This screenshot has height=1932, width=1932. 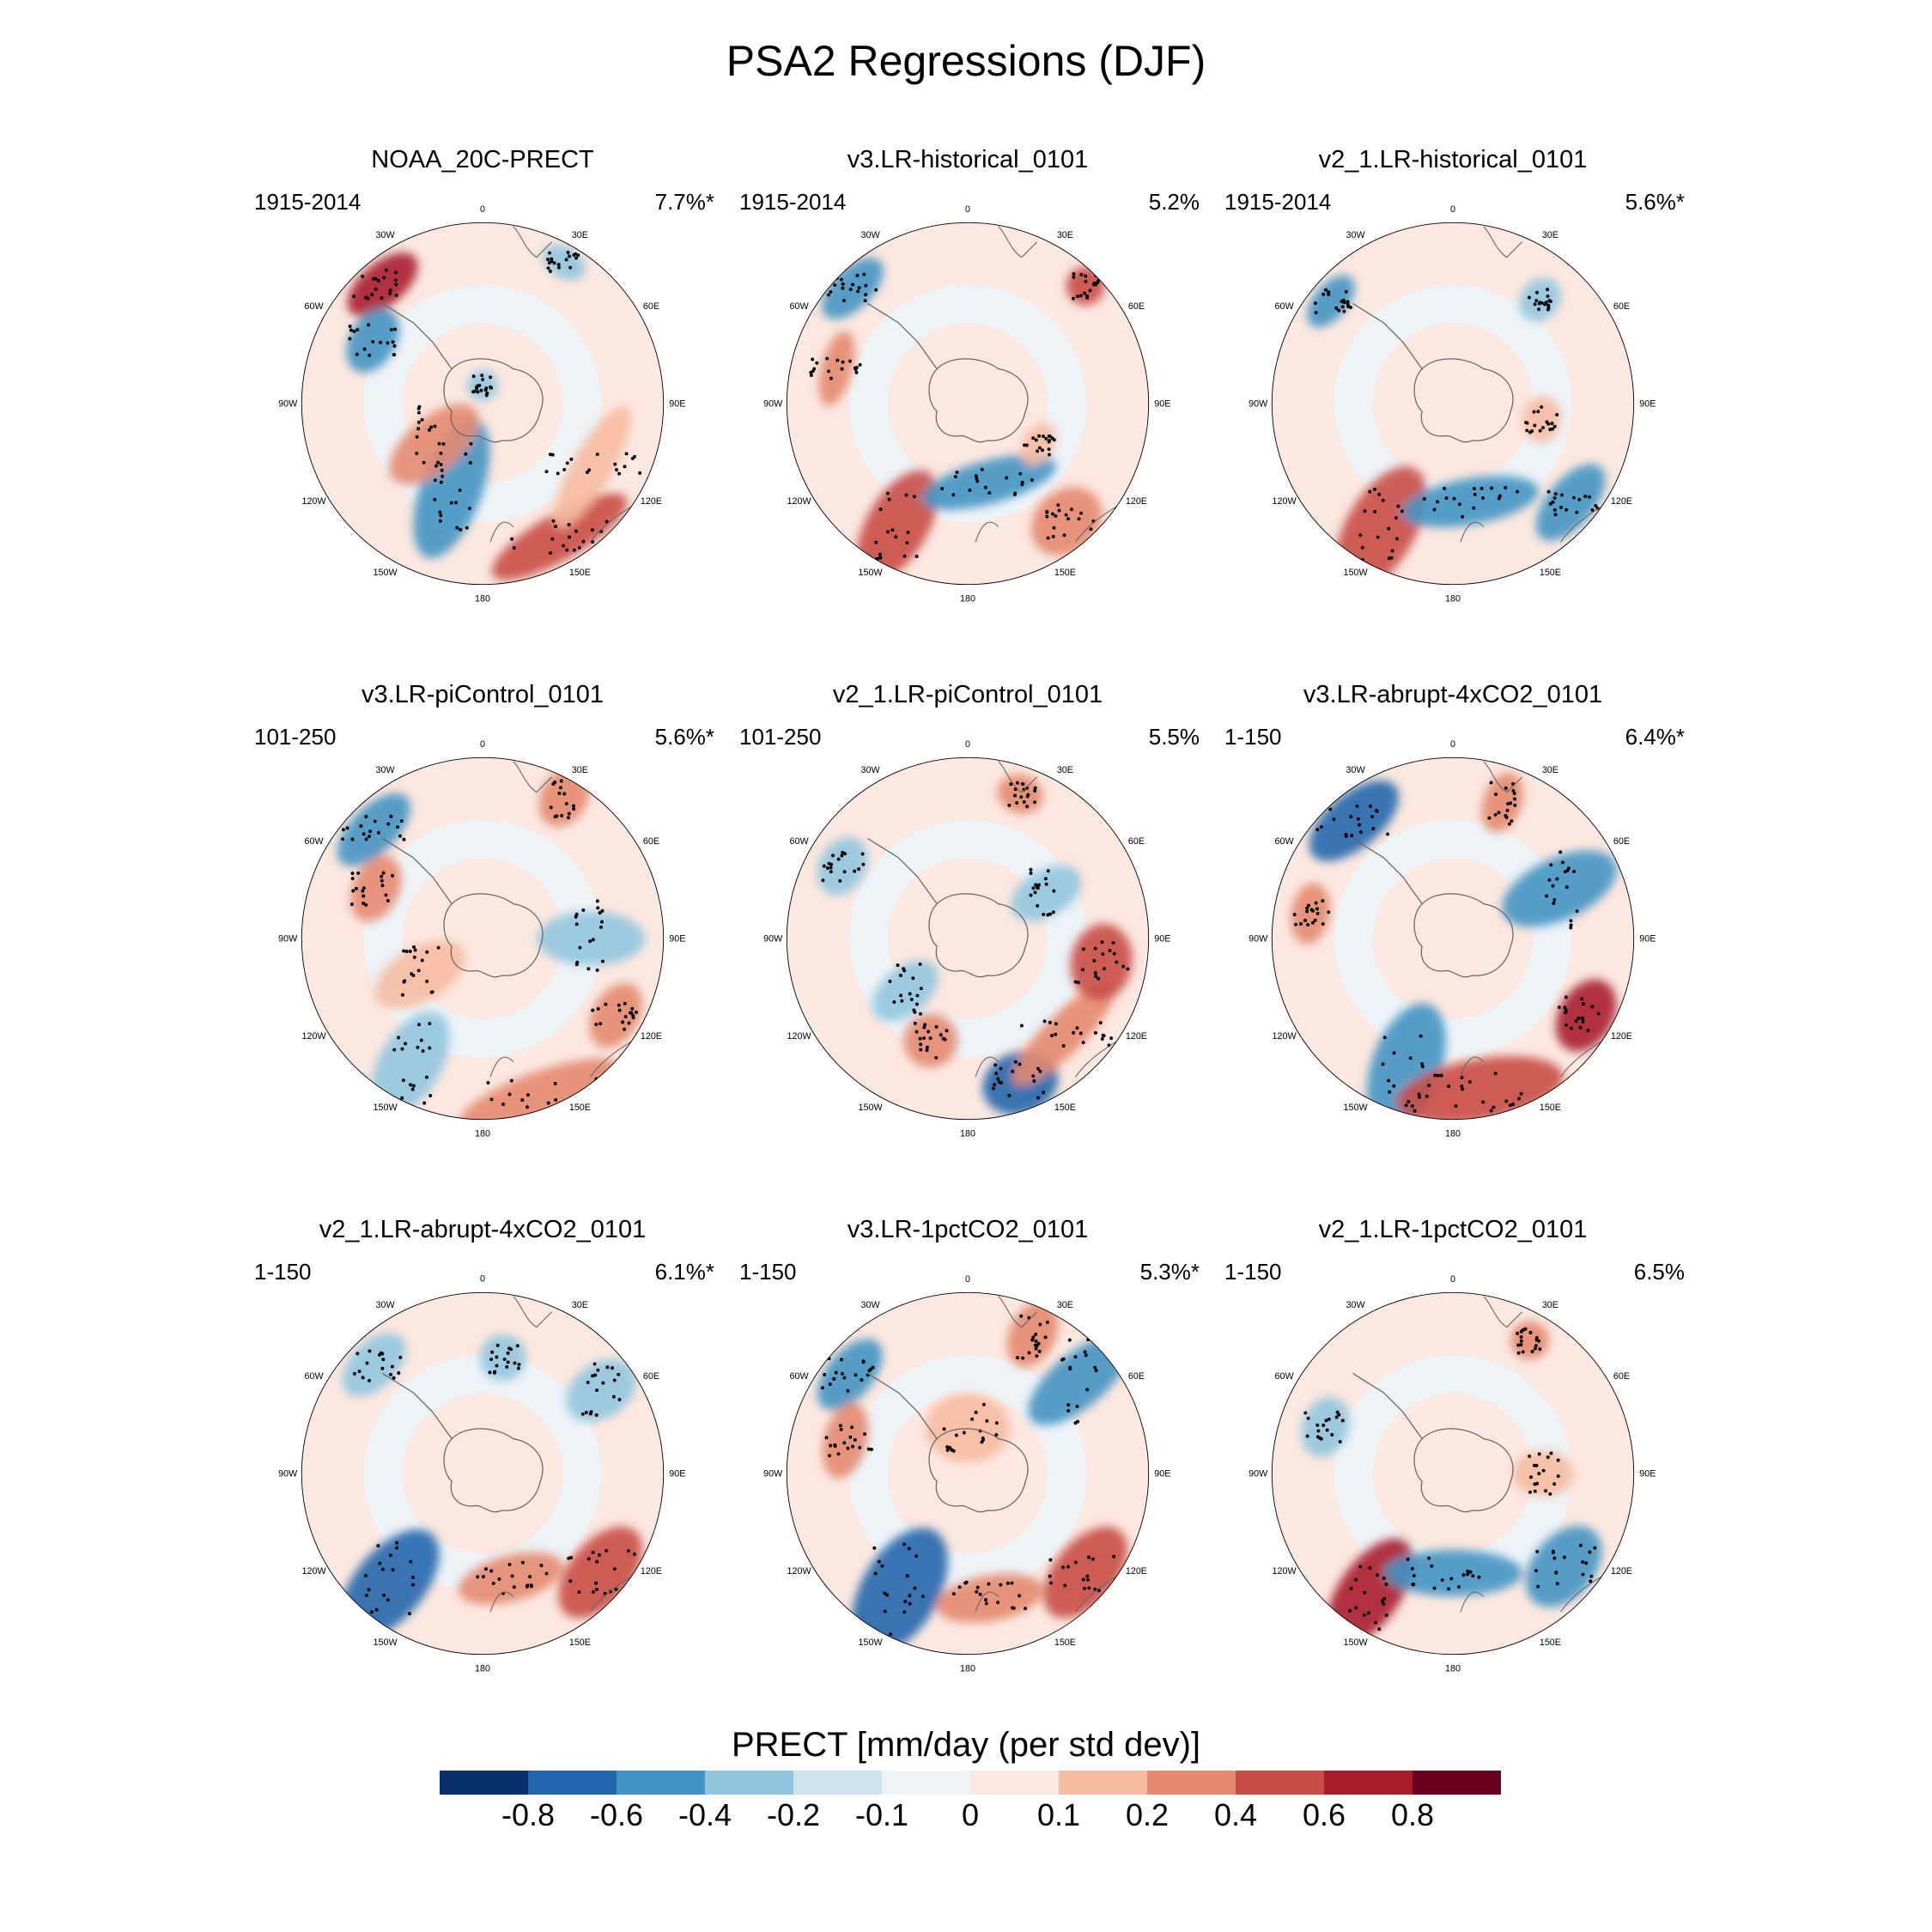 I want to click on longitude-label: 30W, so click(x=1356, y=770).